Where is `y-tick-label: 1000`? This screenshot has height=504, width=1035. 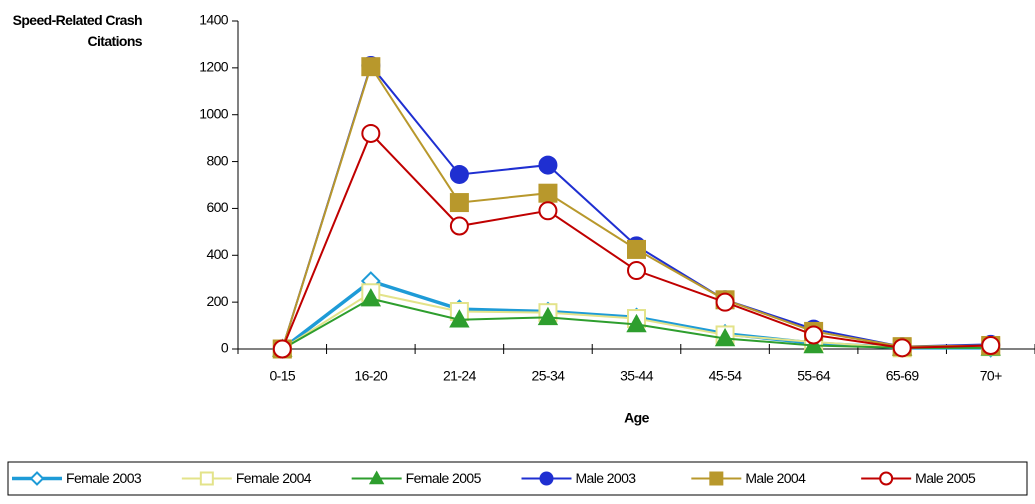
y-tick-label: 1000 is located at coordinates (214, 113).